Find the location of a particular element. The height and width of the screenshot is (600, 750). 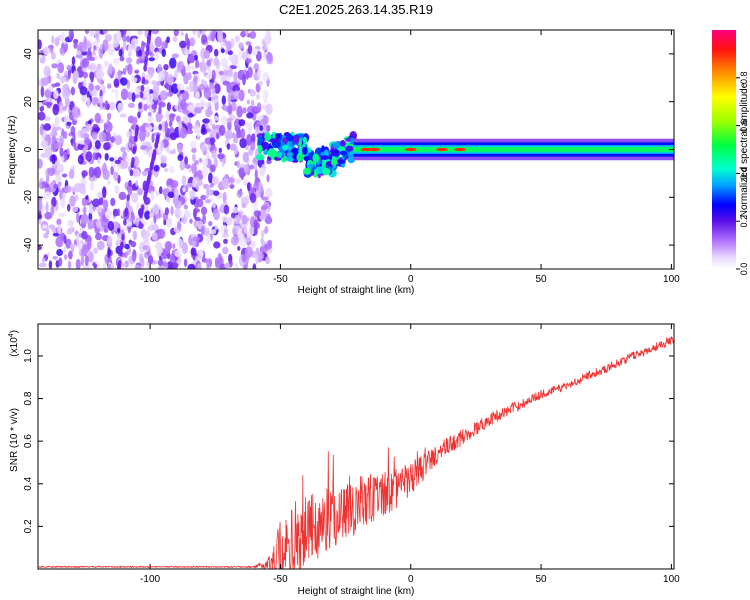

y-tick-label: 0.2 is located at coordinates (28, 526).